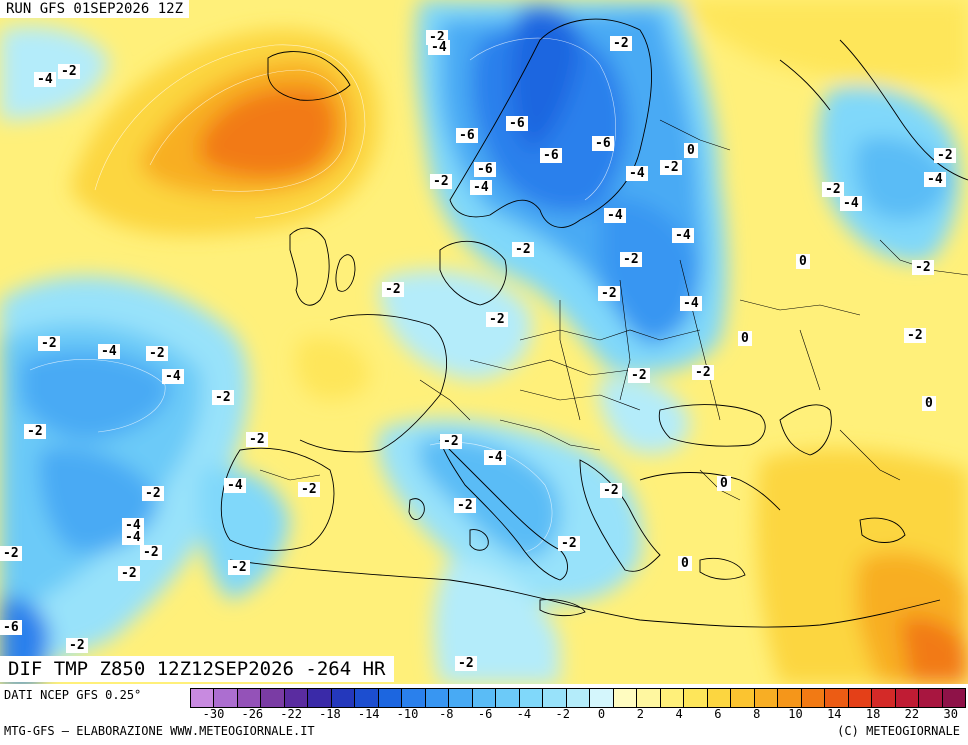  Describe the element at coordinates (446, 714) in the screenshot. I see `scale-tick-label: -8` at that location.